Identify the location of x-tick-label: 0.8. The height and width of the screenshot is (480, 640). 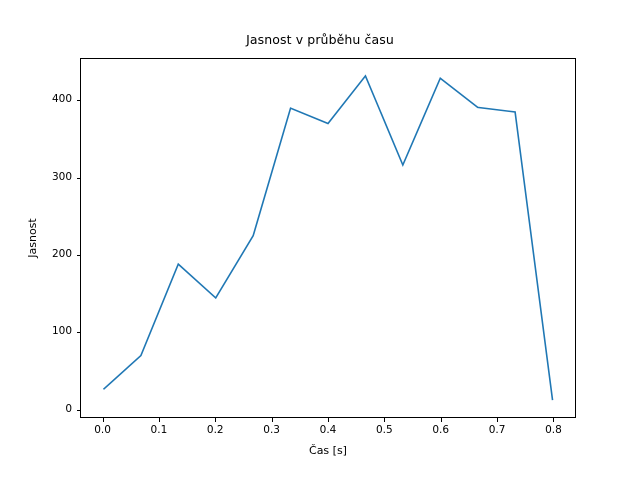
(553, 430).